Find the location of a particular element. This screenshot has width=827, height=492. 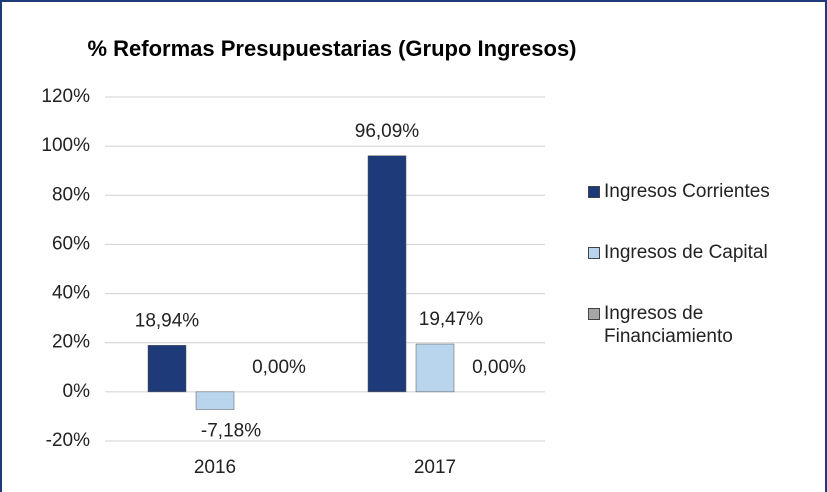

data-label: 96,09% is located at coordinates (387, 131).